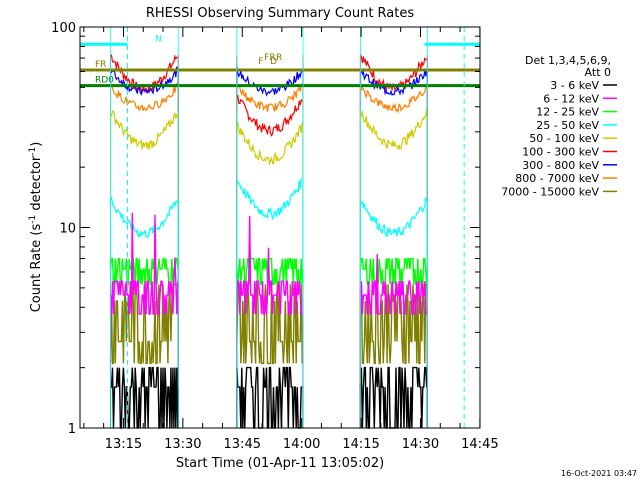 This screenshot has width=640, height=480. I want to click on flag-fr: FR, so click(280, 66).